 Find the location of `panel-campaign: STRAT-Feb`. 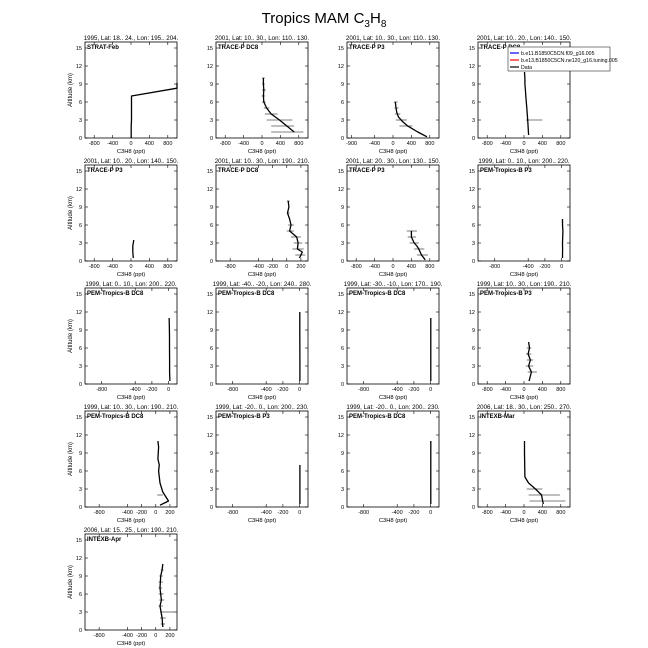

panel-campaign: STRAT-Feb is located at coordinates (103, 48).